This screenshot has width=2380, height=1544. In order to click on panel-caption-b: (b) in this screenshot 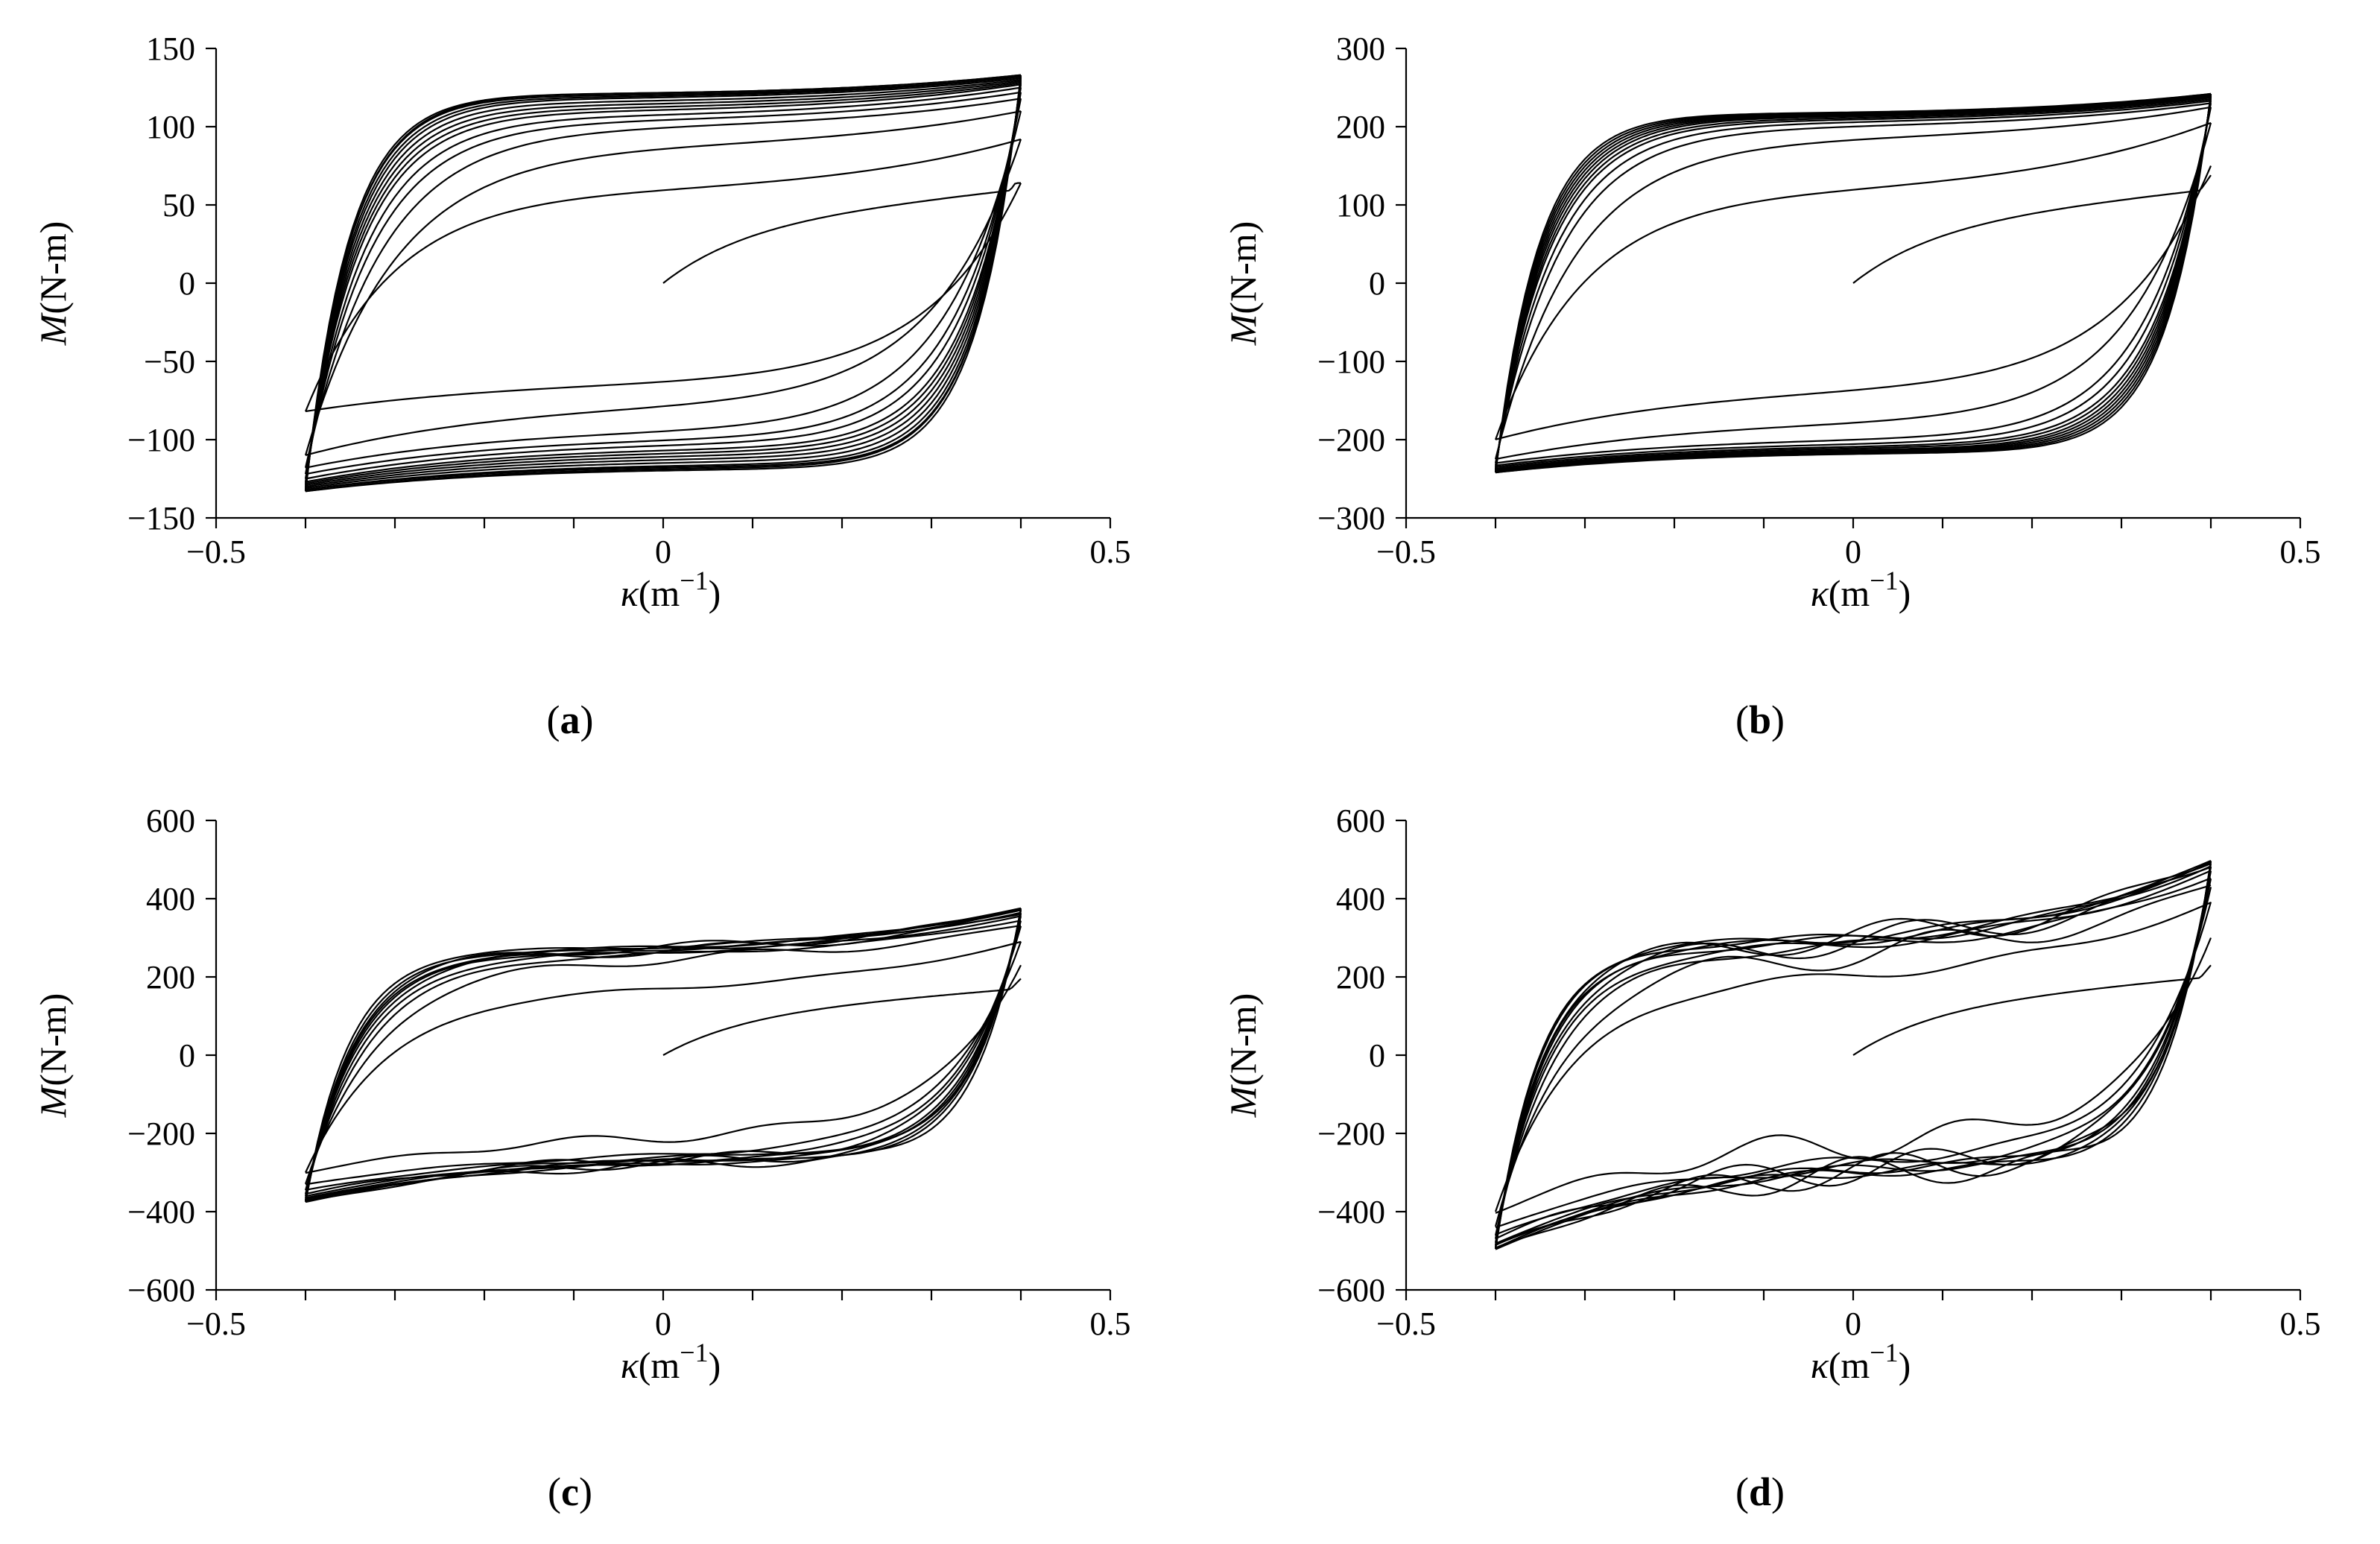, I will do `click(1760, 719)`.